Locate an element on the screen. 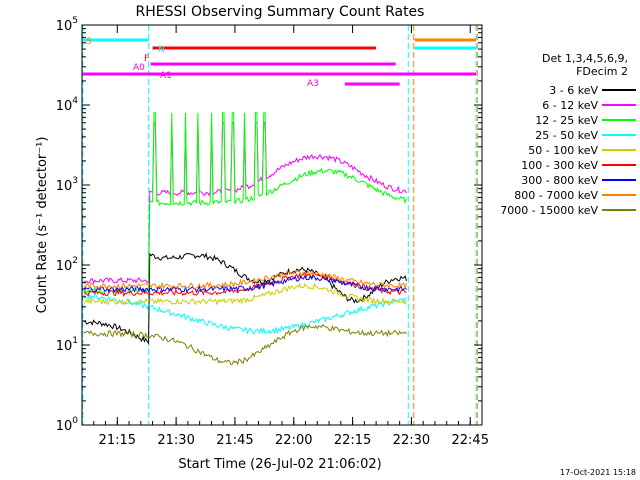  x-tick-label: 22:00 is located at coordinates (293, 440).